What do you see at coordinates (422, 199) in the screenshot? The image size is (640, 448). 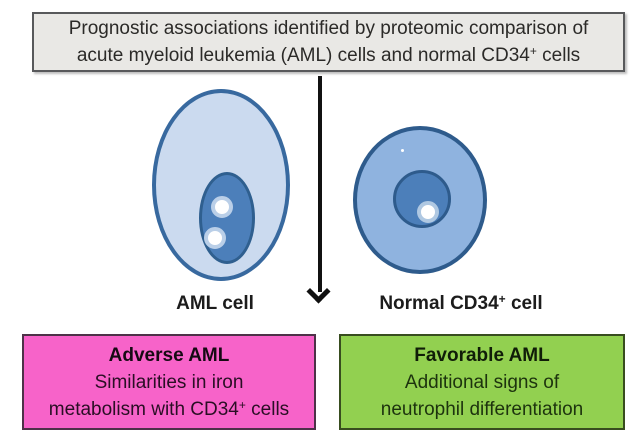 I see `normal-cd34-cell-nucleus` at bounding box center [422, 199].